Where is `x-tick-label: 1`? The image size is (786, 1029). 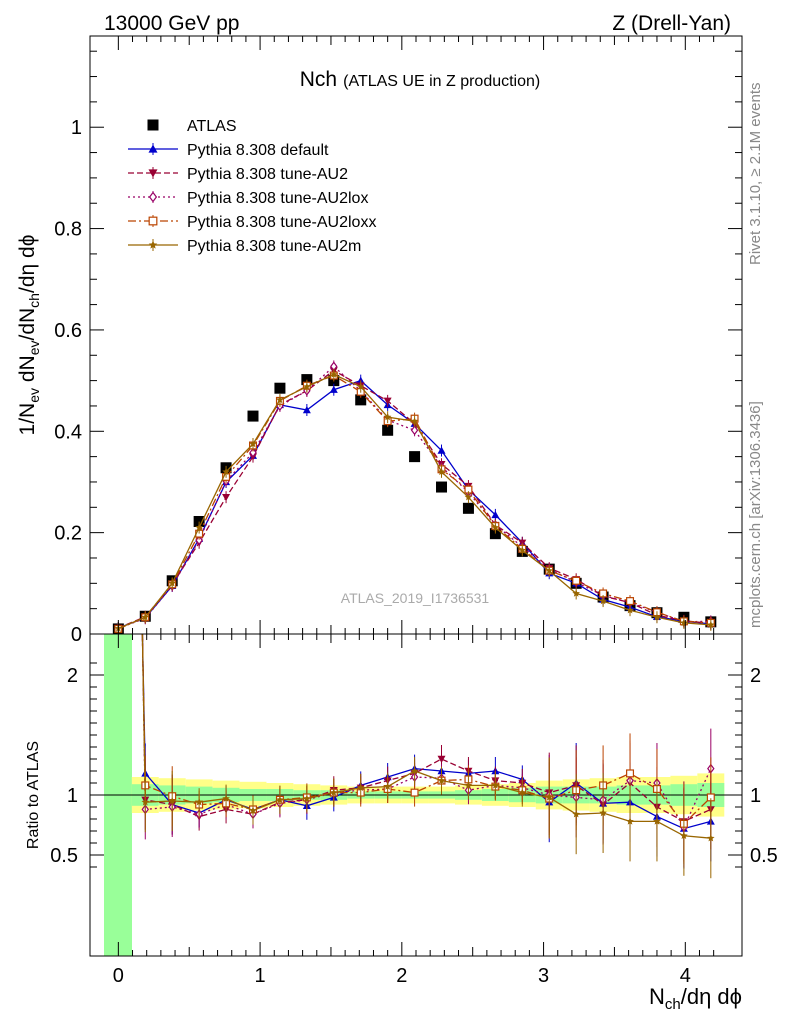
x-tick-label: 1 is located at coordinates (260, 976).